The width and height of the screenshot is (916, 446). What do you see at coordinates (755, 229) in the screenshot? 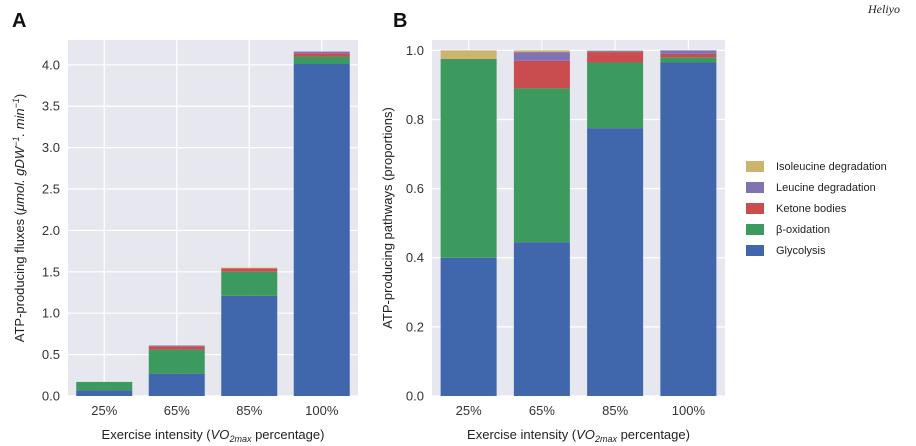
I see `legend-swatch-beta-oxidation` at bounding box center [755, 229].